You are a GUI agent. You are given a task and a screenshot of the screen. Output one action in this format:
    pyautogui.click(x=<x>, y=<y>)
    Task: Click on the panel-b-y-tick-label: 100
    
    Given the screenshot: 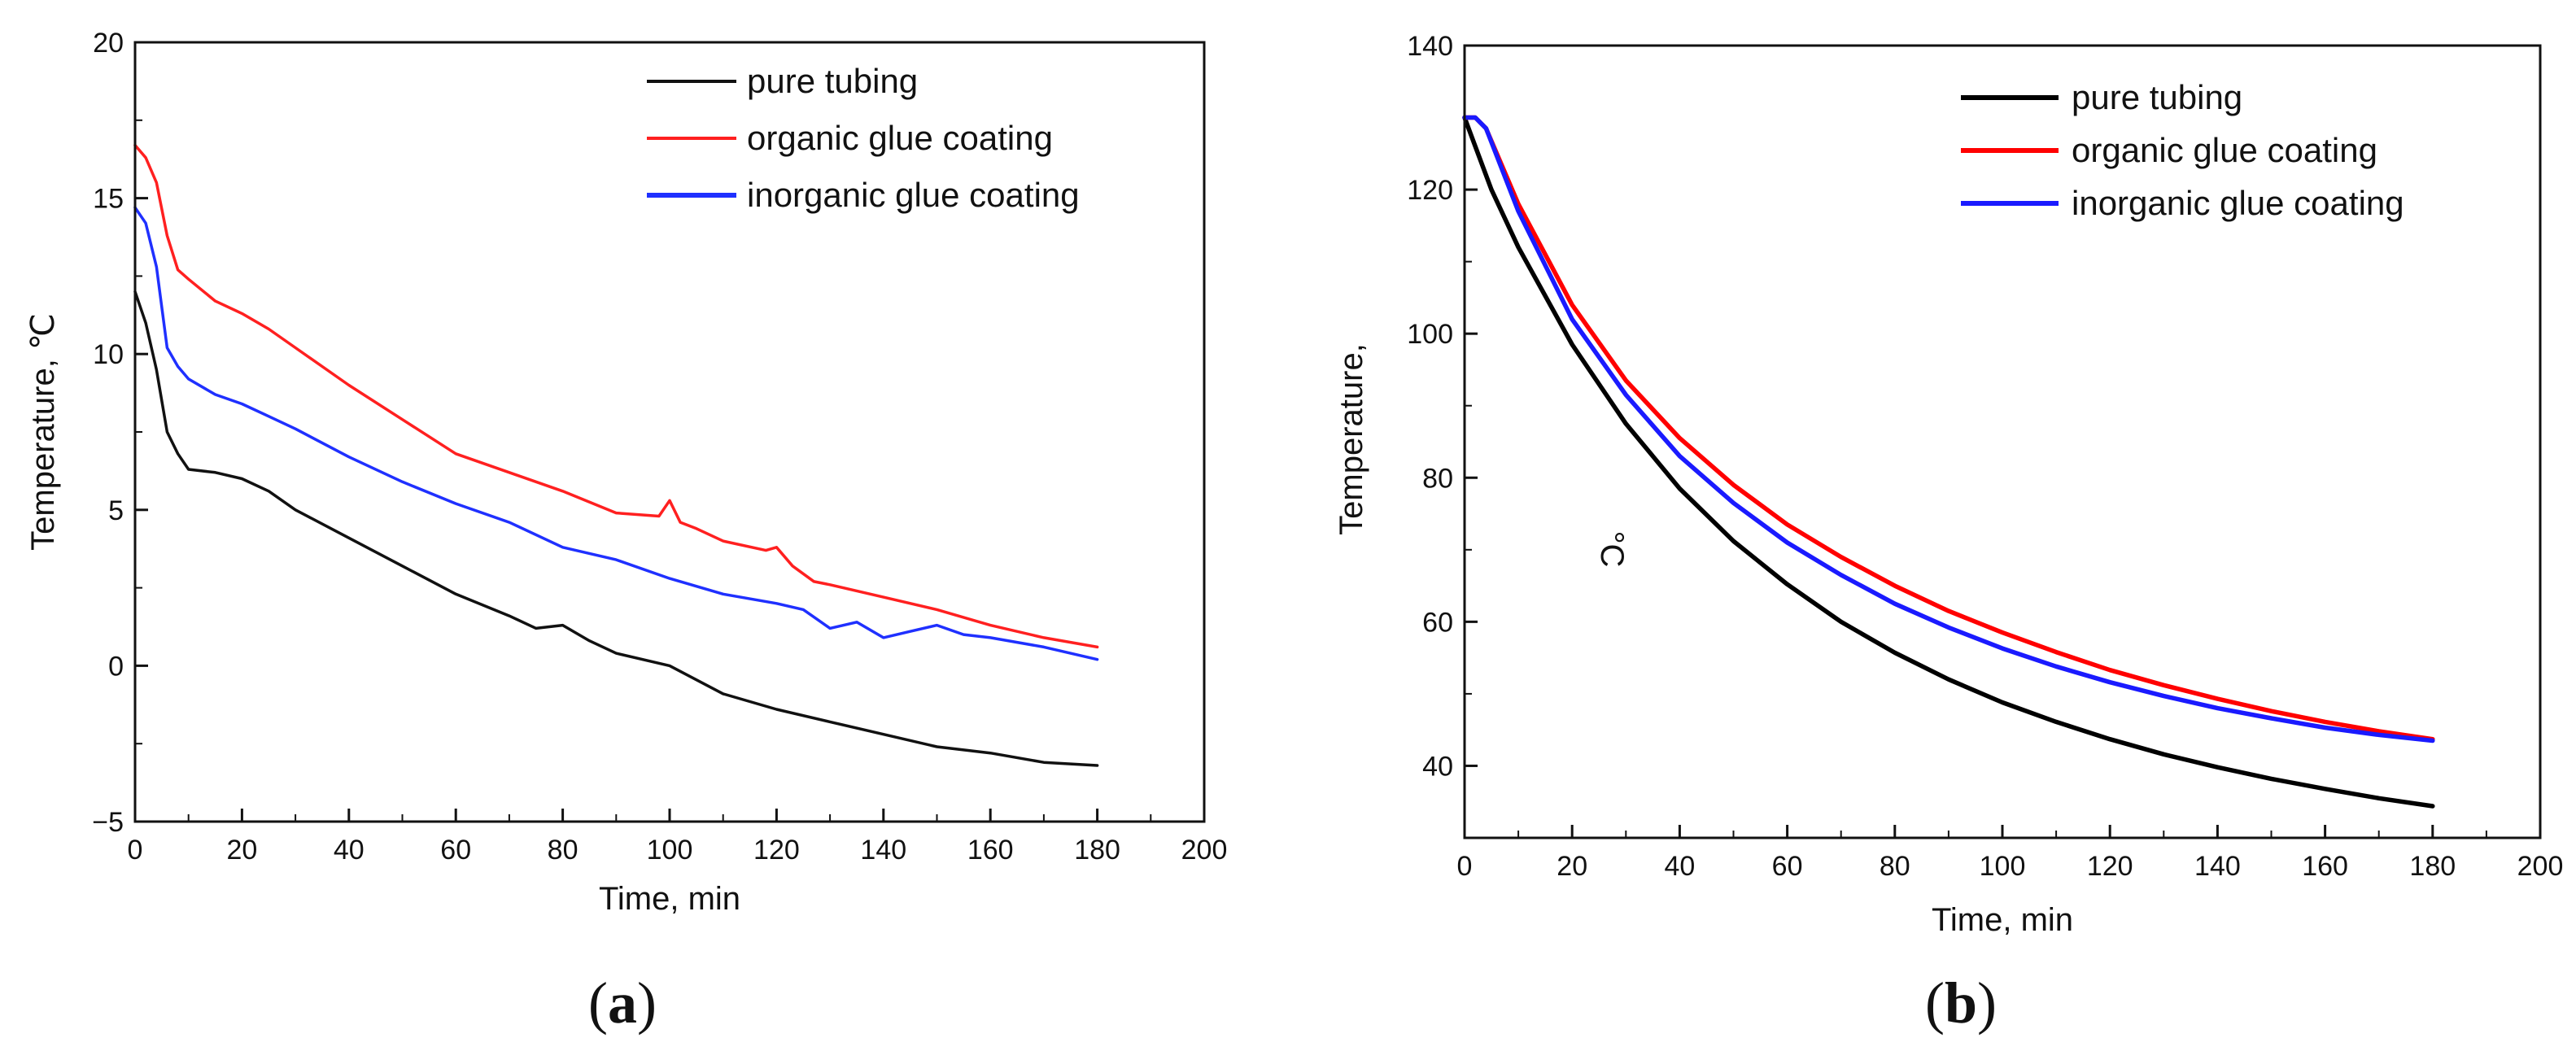 What is the action you would take?
    pyautogui.click(x=1430, y=334)
    